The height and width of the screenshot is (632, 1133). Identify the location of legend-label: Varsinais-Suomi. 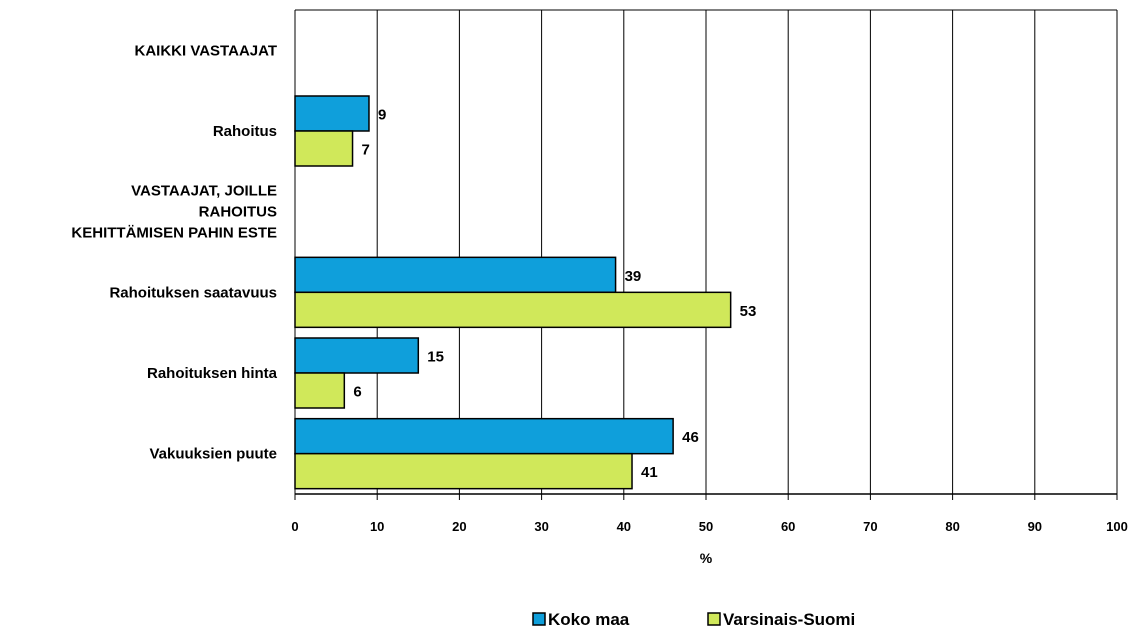
(789, 619).